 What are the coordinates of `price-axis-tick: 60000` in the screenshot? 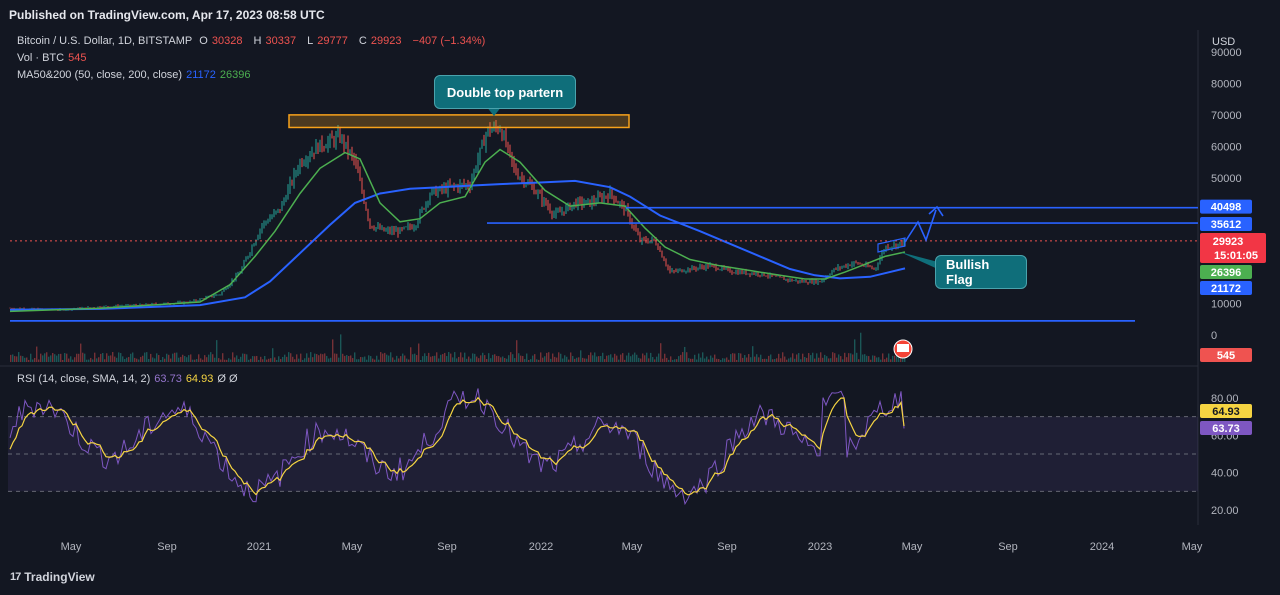 It's located at (1226, 147).